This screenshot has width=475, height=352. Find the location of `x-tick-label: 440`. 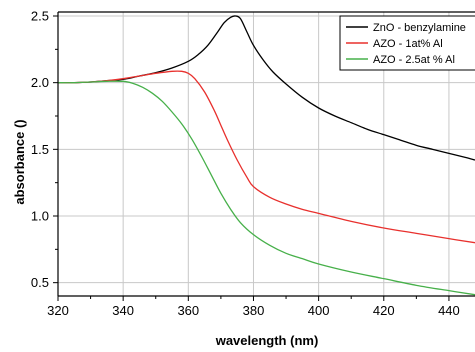

x-tick-label: 440 is located at coordinates (449, 310).